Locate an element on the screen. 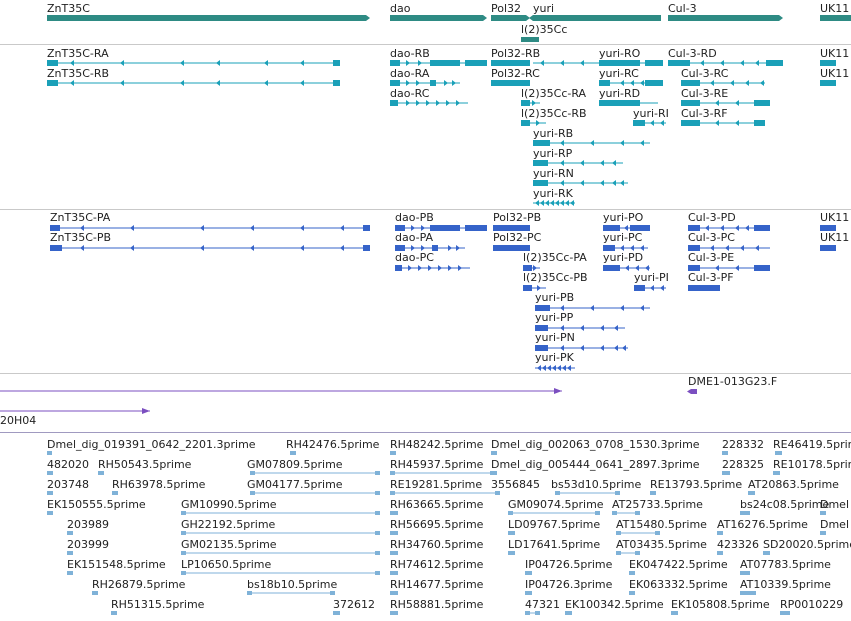 Image resolution: width=851 pixels, height=621 pixels. transcript-label: yuri-PP is located at coordinates (554, 317).